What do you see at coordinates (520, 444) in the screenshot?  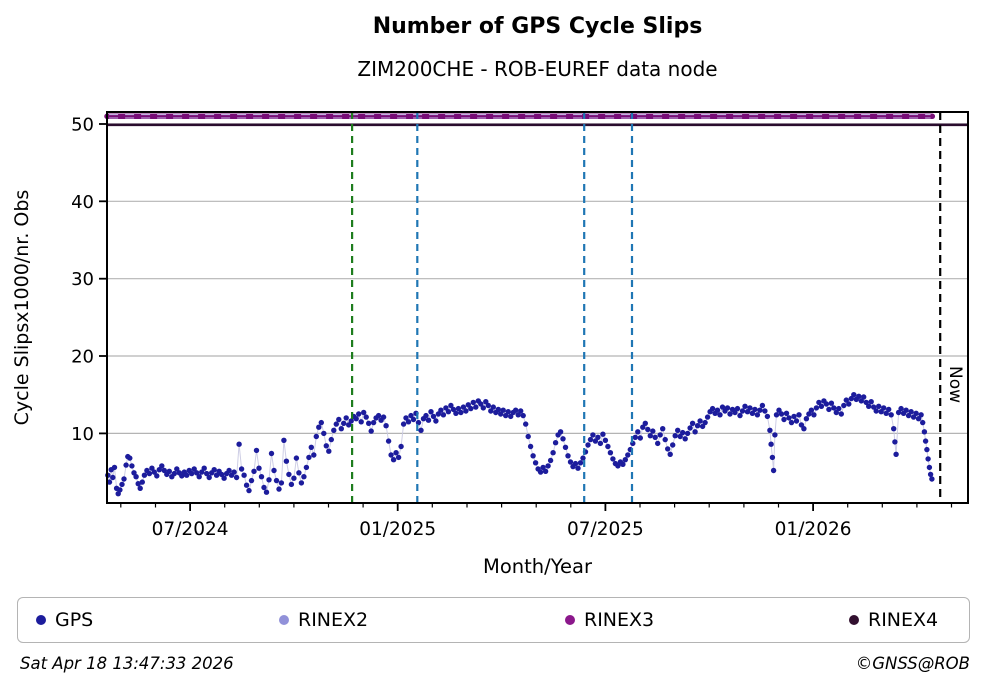 I see `gps-scatter` at bounding box center [520, 444].